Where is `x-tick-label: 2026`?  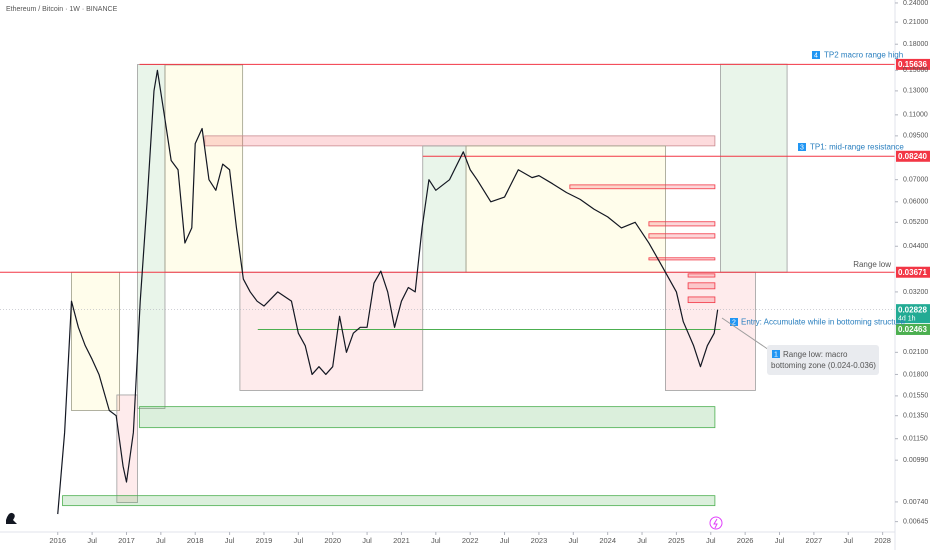
x-tick-label: 2026 is located at coordinates (745, 540).